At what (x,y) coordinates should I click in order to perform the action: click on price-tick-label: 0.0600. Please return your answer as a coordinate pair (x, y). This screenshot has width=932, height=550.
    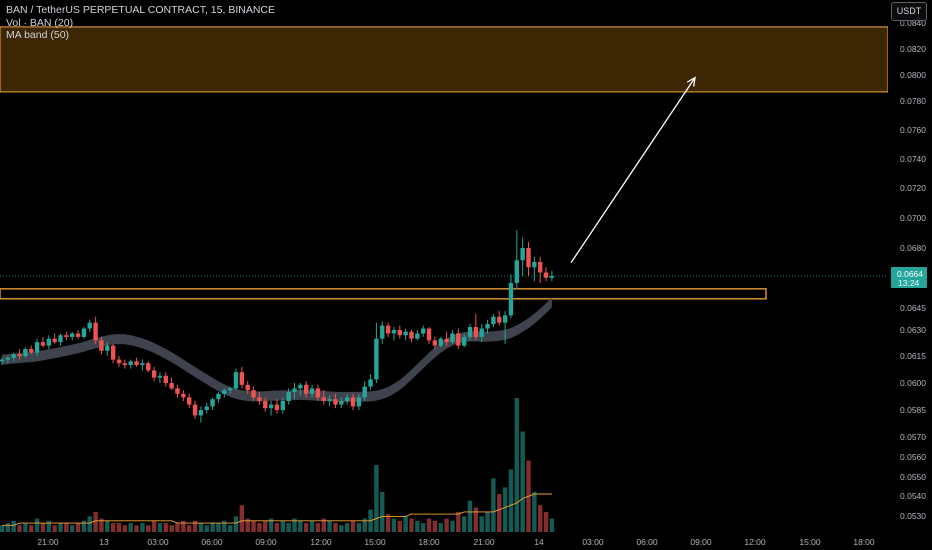
    Looking at the image, I should click on (913, 383).